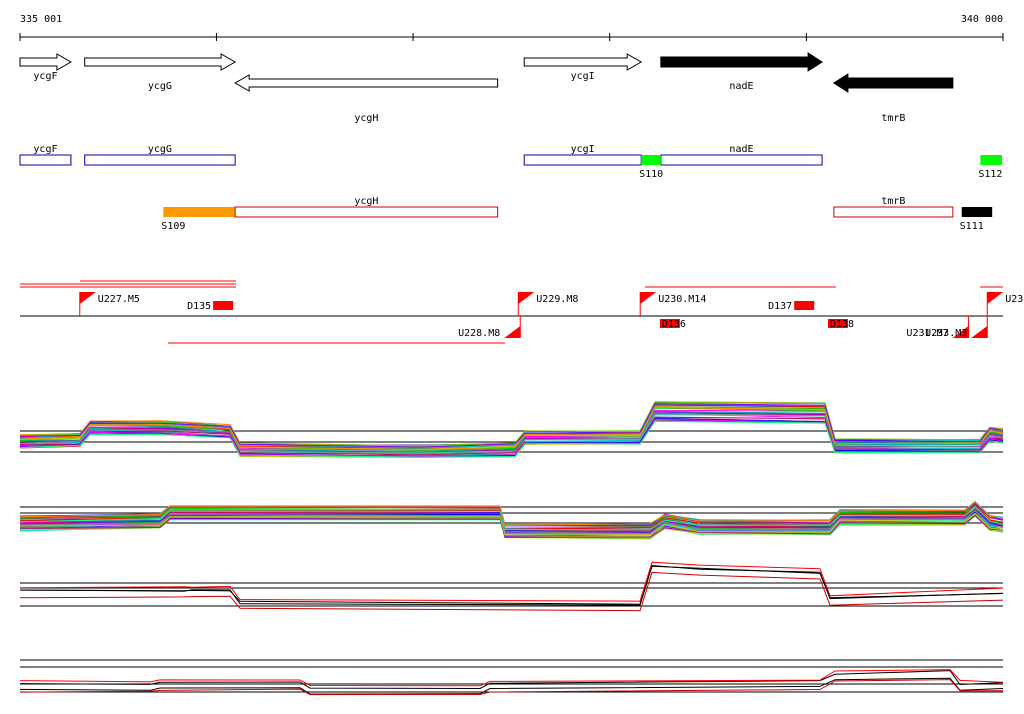  I want to click on annotation-label-tmrB: tmrB, so click(893, 201).